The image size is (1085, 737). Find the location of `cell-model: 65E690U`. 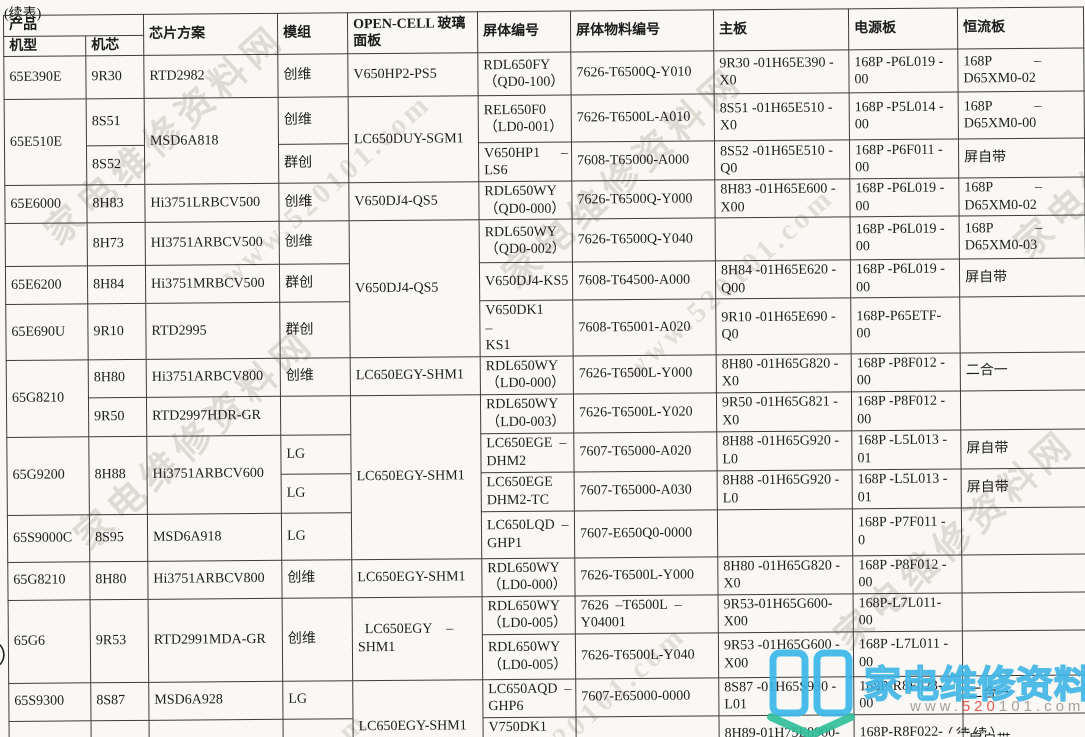

cell-model: 65E690U is located at coordinates (47, 331).